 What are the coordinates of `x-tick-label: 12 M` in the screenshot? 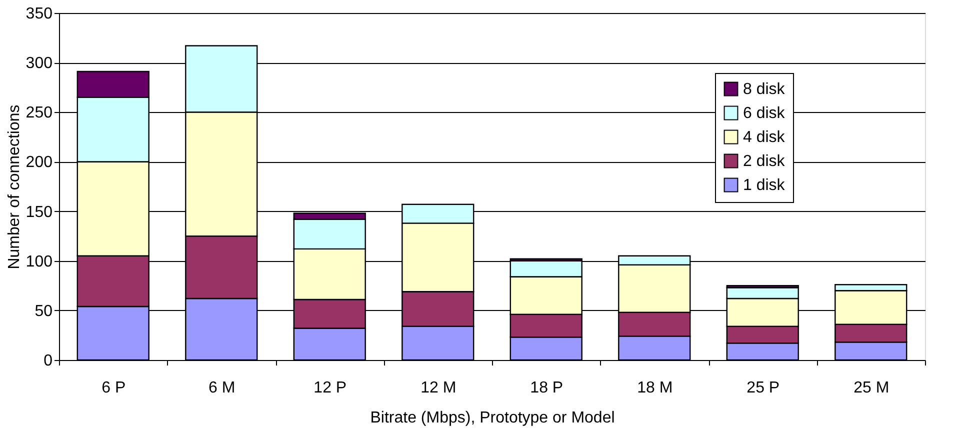 It's located at (438, 388).